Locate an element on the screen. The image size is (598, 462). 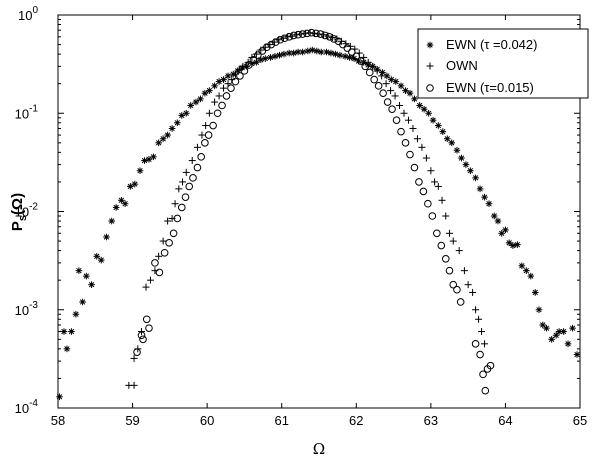
legend-marker-asterisk is located at coordinates (430, 45).